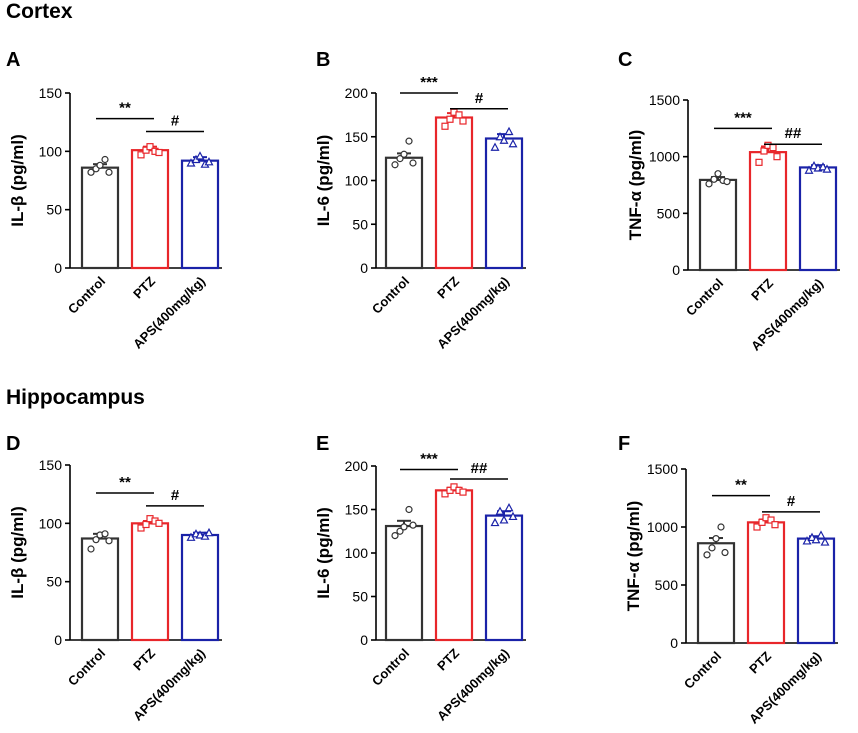 The image size is (858, 733). I want to click on panel-letter: A, so click(13, 60).